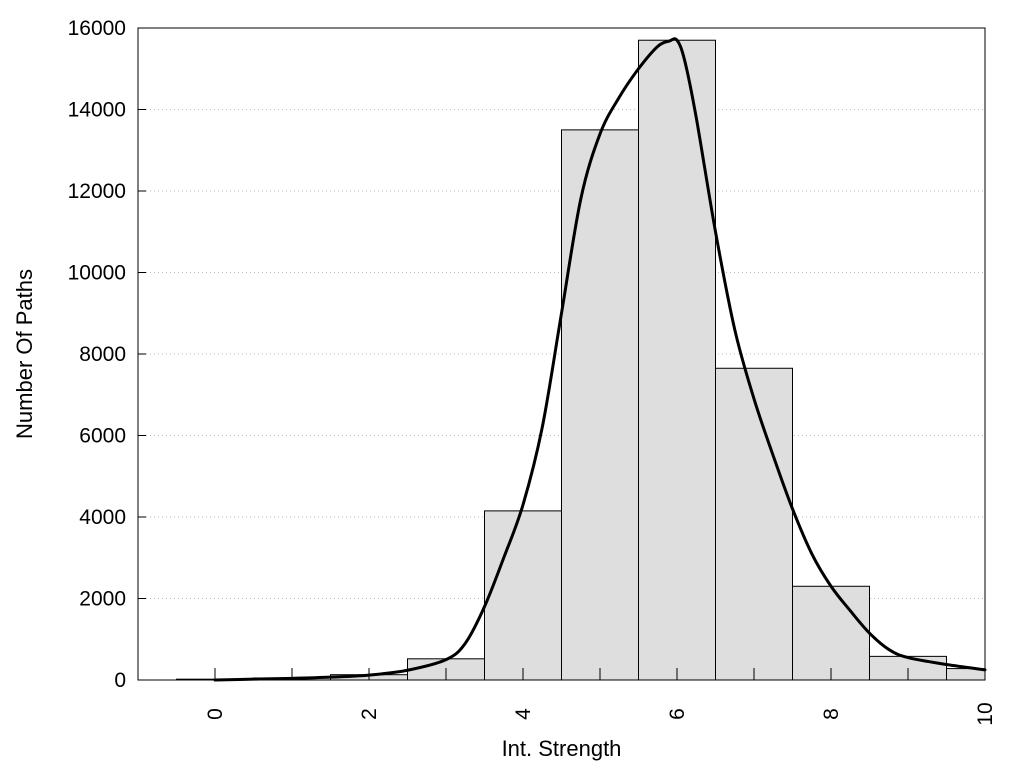  Describe the element at coordinates (102, 599) in the screenshot. I see `y-tick-label: 2000` at that location.